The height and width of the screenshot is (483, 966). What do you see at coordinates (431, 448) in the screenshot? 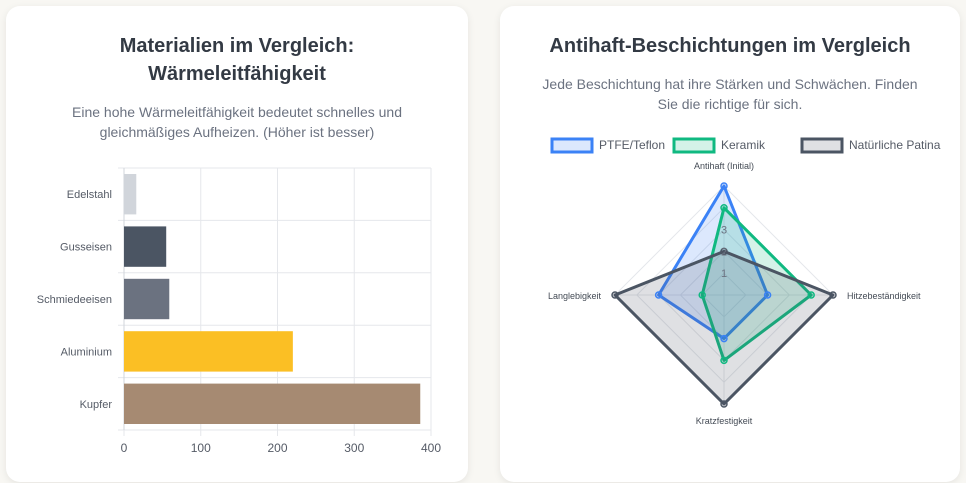
I see `x-tick-label: 400` at bounding box center [431, 448].